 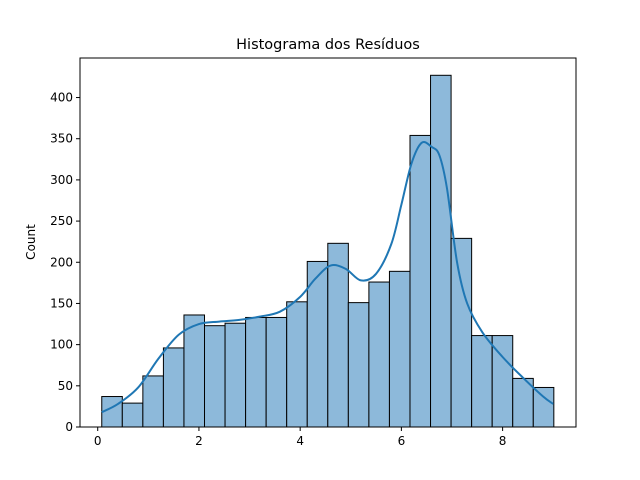 What do you see at coordinates (69, 427) in the screenshot?
I see `y-tick-label: 0` at bounding box center [69, 427].